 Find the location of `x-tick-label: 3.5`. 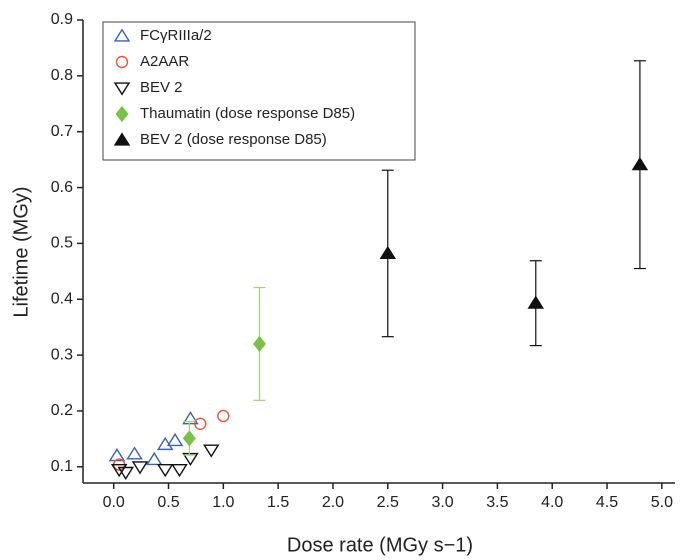

x-tick-label: 3.5 is located at coordinates (497, 502).